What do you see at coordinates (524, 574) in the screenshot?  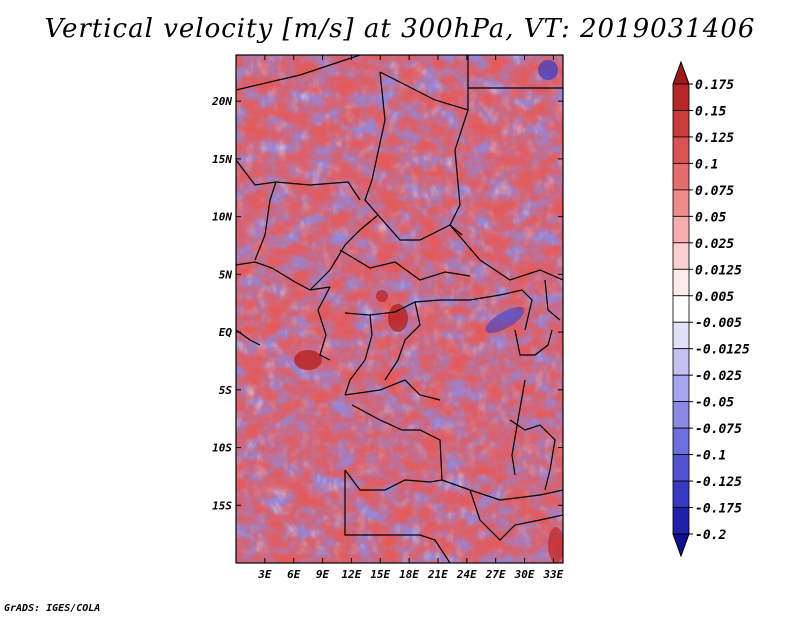 I see `lon-tick-label: 30E` at bounding box center [524, 574].